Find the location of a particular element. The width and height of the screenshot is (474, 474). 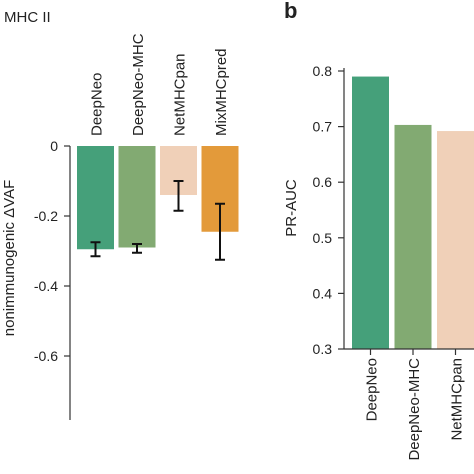

y-tick-label: -0.2 is located at coordinates (46, 216).